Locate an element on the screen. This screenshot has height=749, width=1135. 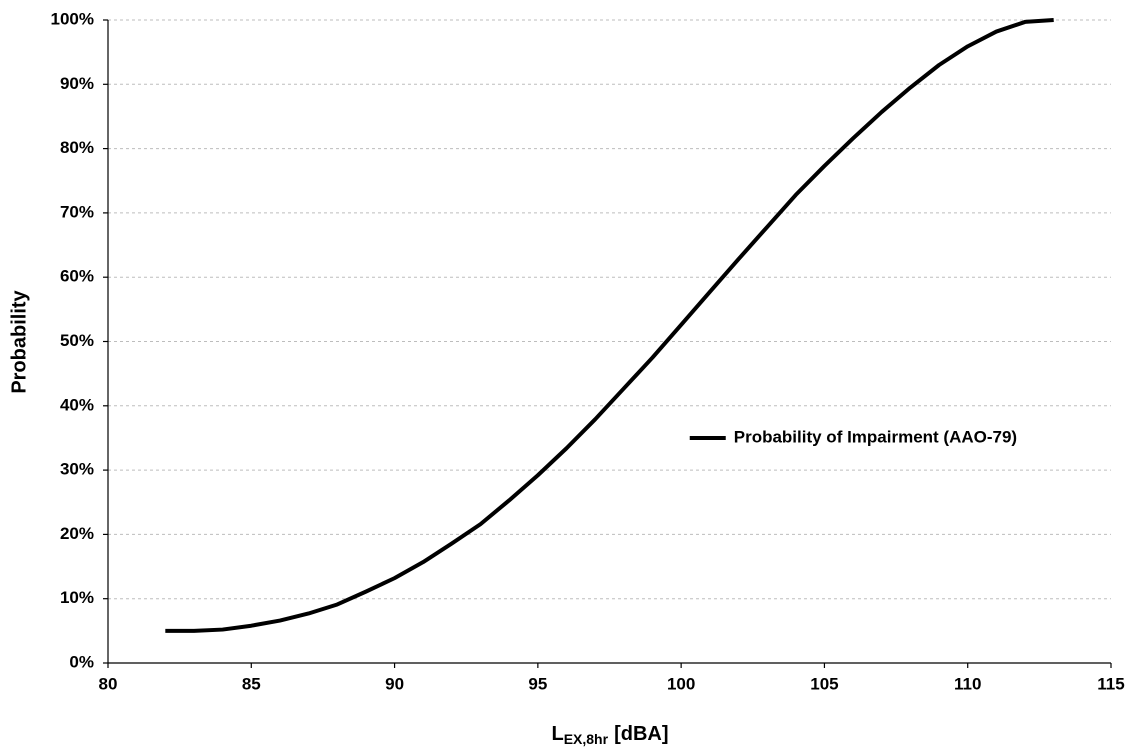
x-tick-label: 100 is located at coordinates (681, 683).